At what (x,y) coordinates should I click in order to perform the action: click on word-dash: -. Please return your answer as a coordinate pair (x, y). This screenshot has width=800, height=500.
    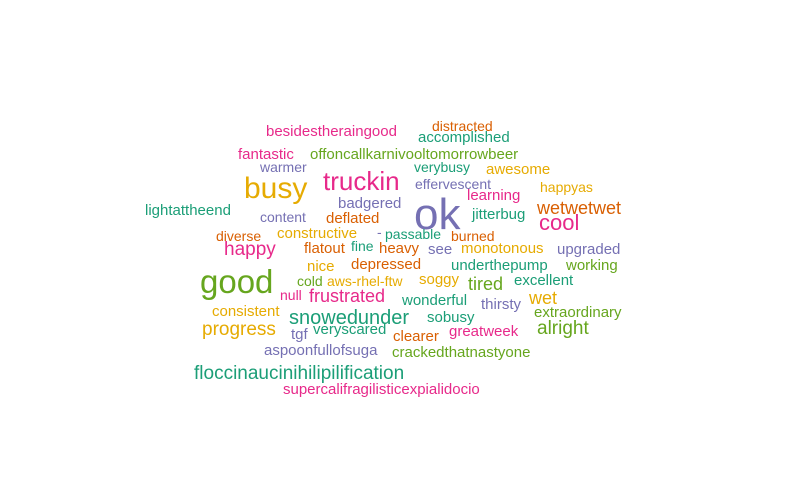
    Looking at the image, I should click on (379, 232).